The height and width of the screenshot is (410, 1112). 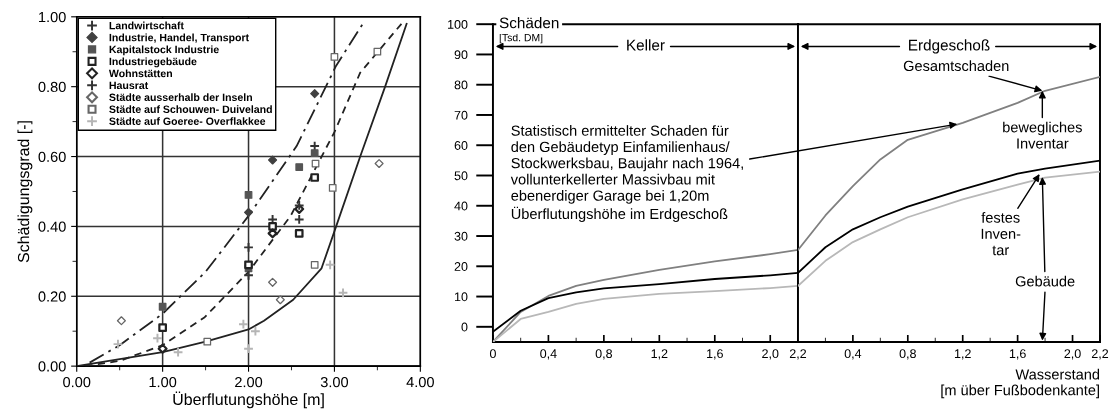 What do you see at coordinates (153, 62) in the screenshot?
I see `legend-label: Industriegebäude` at bounding box center [153, 62].